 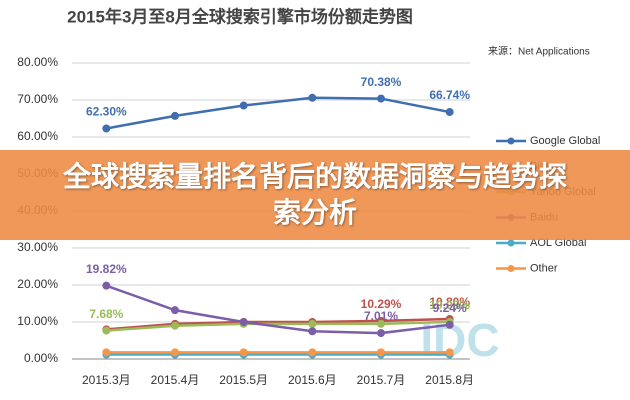 I want to click on y-tick-label: 10.00%, so click(x=37, y=321).